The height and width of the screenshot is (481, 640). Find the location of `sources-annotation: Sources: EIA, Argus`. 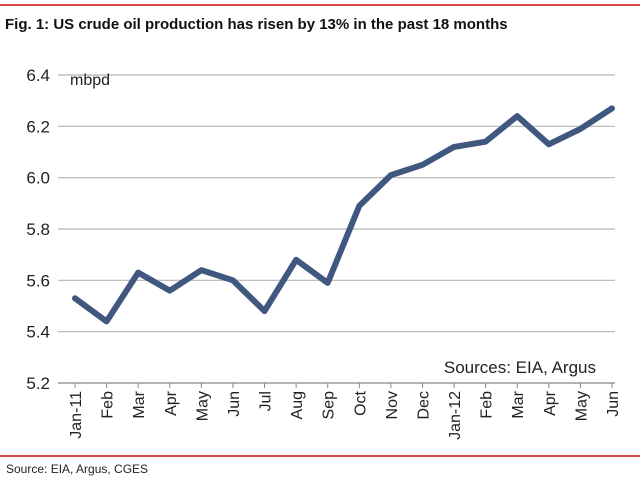

sources-annotation: Sources: EIA, Argus is located at coordinates (520, 367).